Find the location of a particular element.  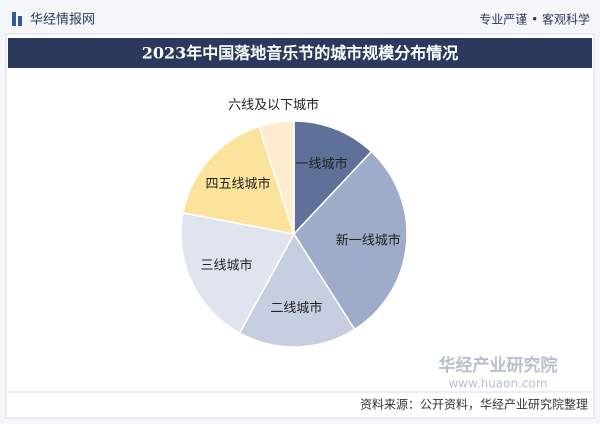

source: 资料来源：公开资料，华经产业研究院整理 is located at coordinates (474, 404).